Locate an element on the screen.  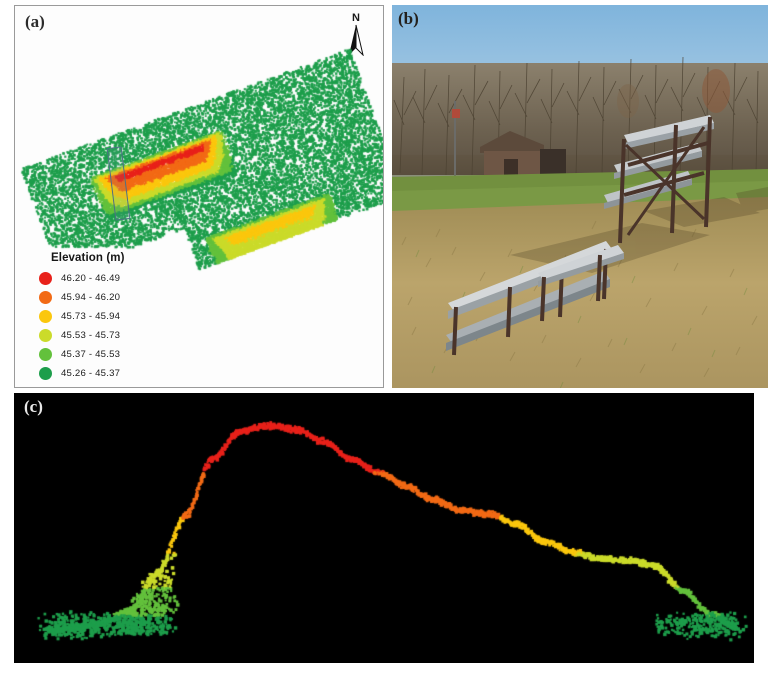
legend-label: 45.73 - 45.94 is located at coordinates (91, 316).